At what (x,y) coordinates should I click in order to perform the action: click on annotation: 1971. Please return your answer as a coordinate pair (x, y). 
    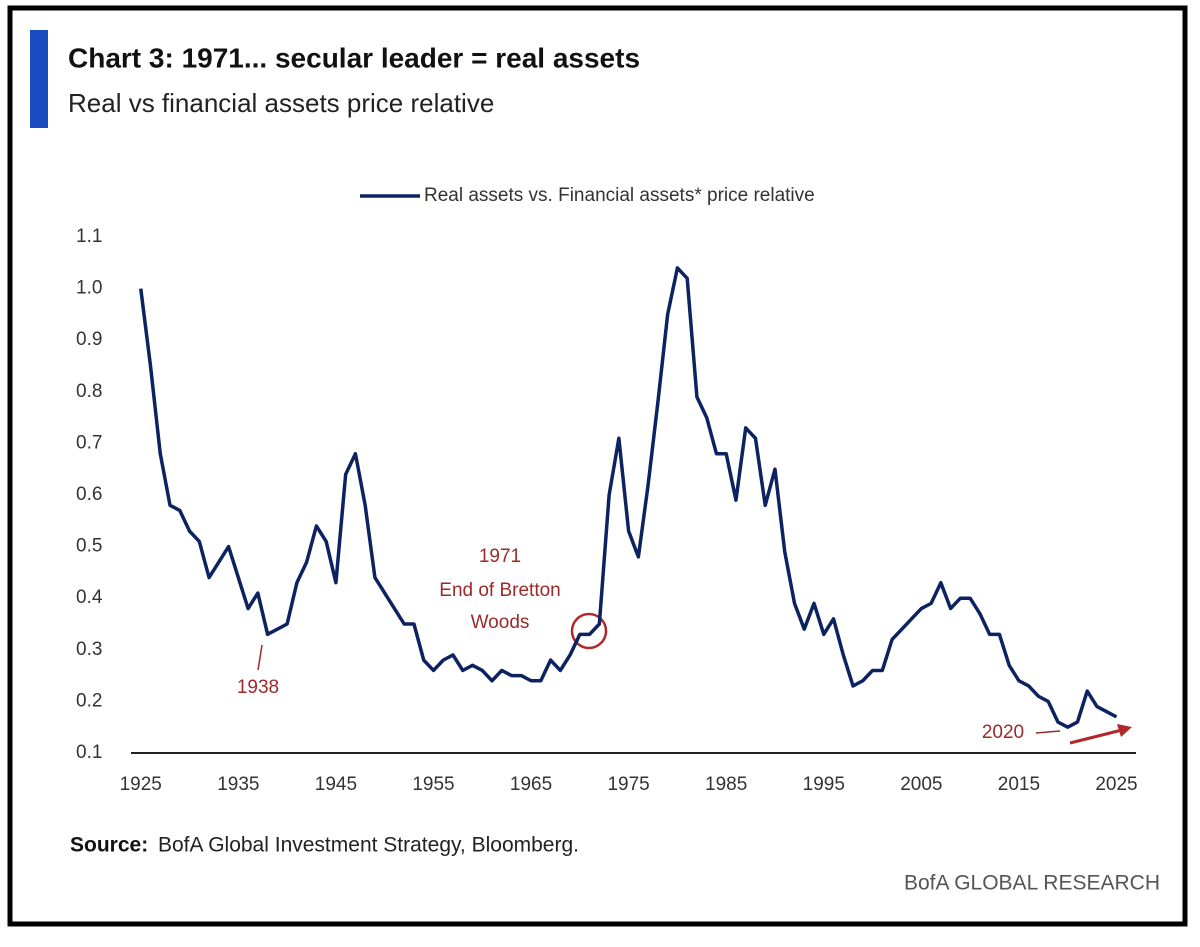
    Looking at the image, I should click on (500, 556).